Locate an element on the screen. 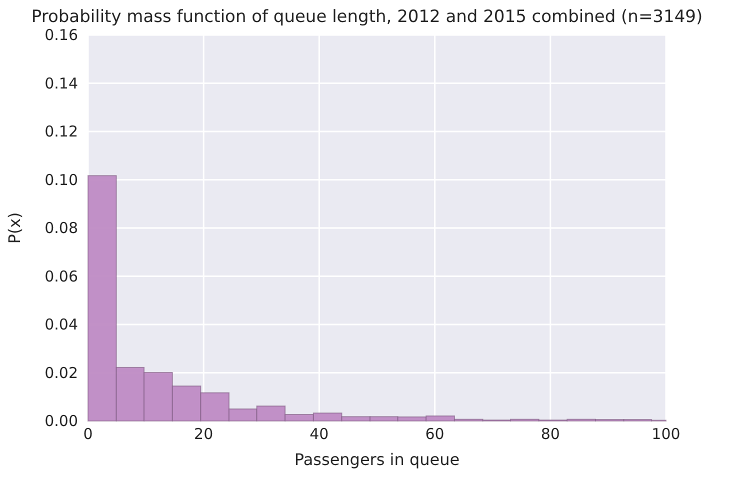 The image size is (737, 477). x-tick-label: 100 is located at coordinates (666, 434).